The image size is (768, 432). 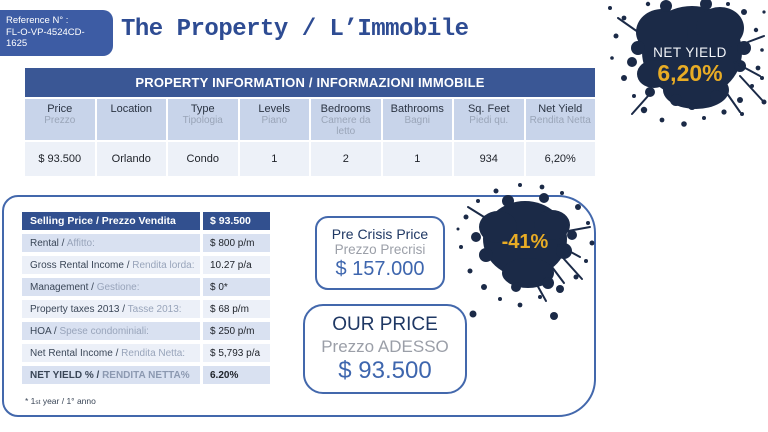 What do you see at coordinates (274, 119) in the screenshot?
I see `column-header-levels: Levels Piano` at bounding box center [274, 119].